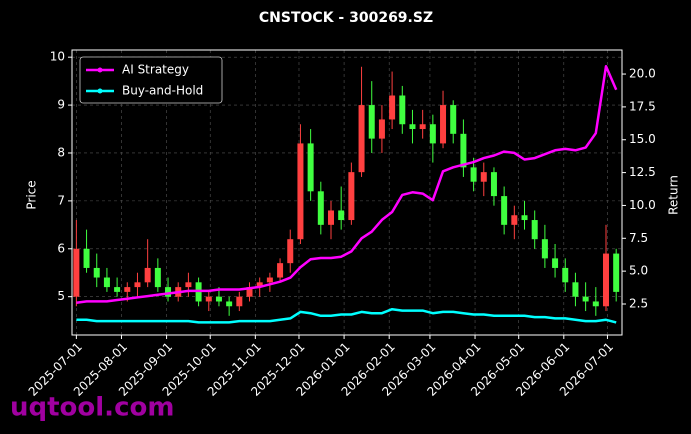  Describe the element at coordinates (638, 271) in the screenshot. I see `y2-tick-label: 5.0` at that location.